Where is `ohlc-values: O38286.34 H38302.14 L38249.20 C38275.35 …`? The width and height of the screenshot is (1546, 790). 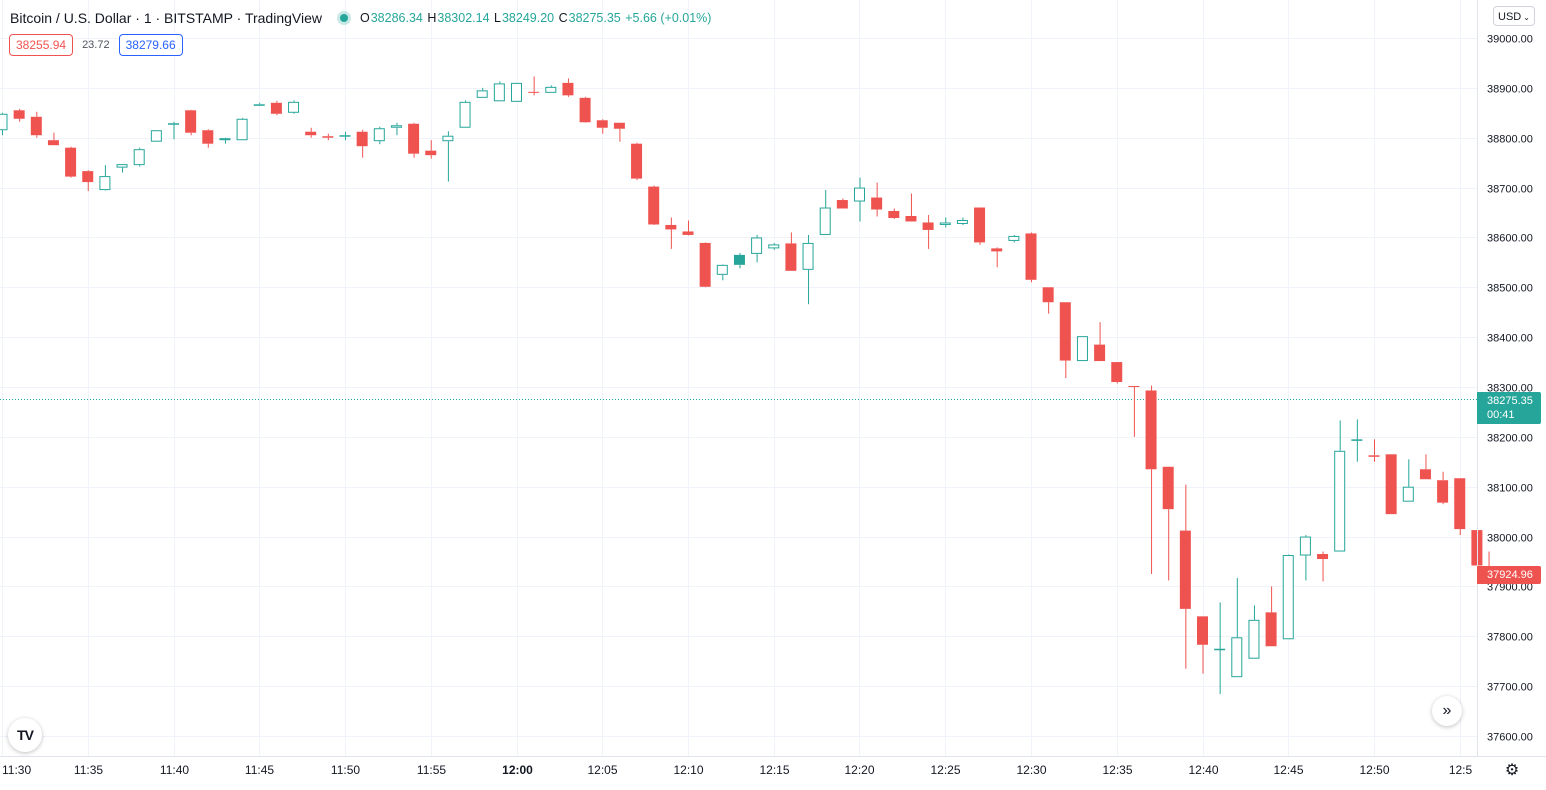 ohlc-values: O38286.34 H38302.14 L38249.20 C38275.35 … is located at coordinates (536, 18).